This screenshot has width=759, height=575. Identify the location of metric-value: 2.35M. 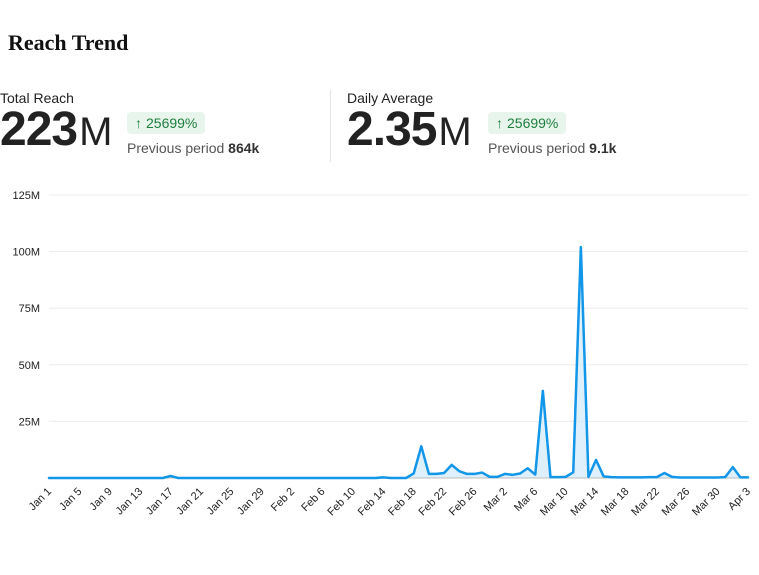
(409, 130).